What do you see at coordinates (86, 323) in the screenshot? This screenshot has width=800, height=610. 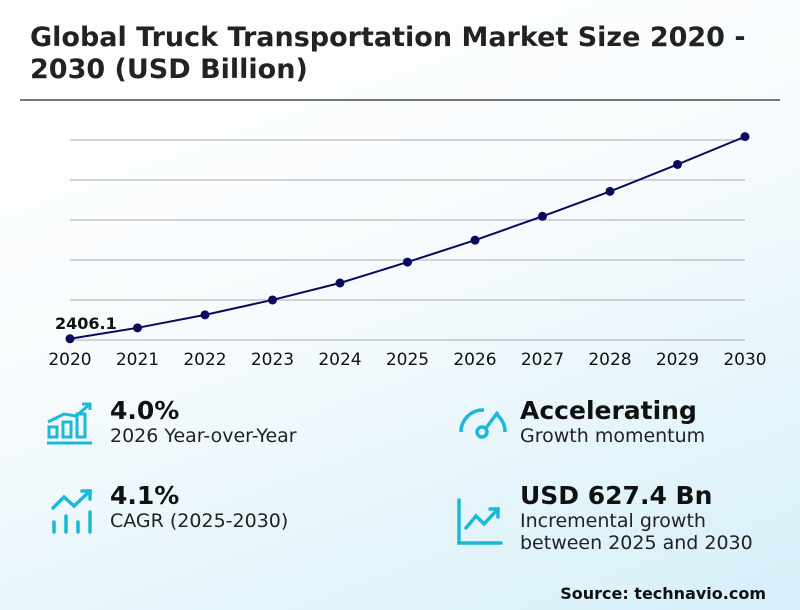 I see `data-label: 2406.1` at bounding box center [86, 323].